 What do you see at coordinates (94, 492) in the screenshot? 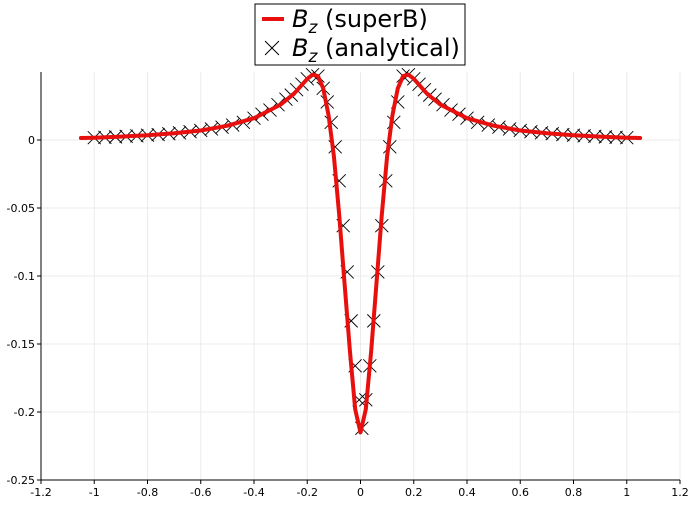
I see `x-tick-label: -1` at bounding box center [94, 492].